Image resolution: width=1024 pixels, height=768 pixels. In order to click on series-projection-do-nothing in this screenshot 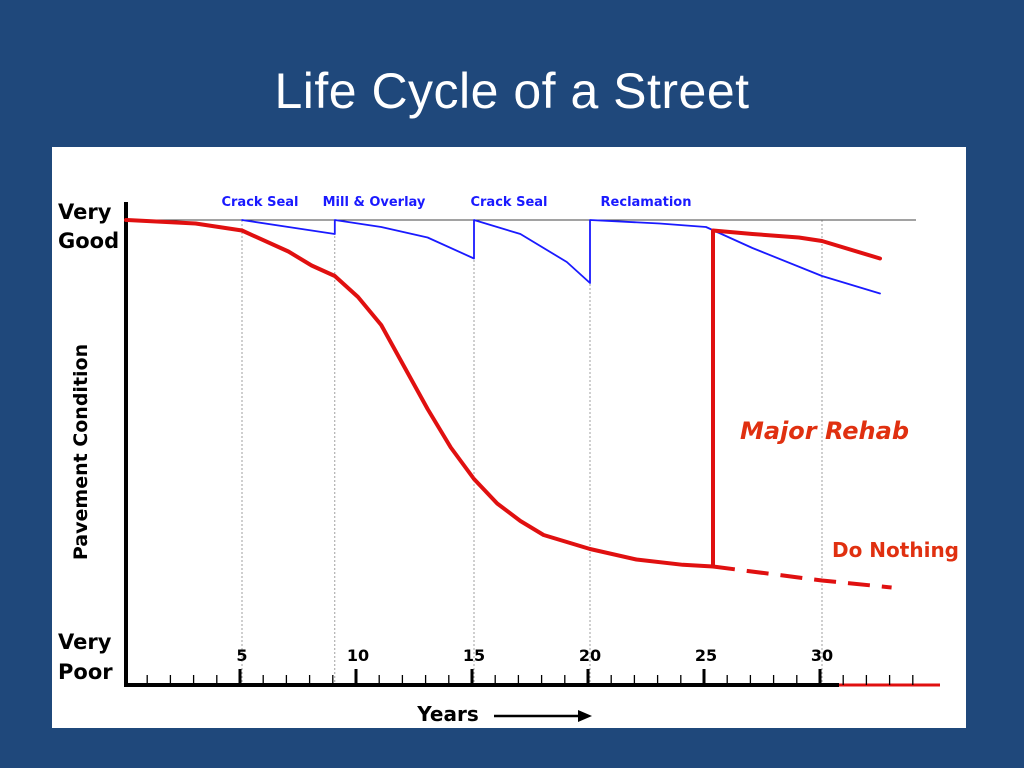, I will do `click(802, 577)`.